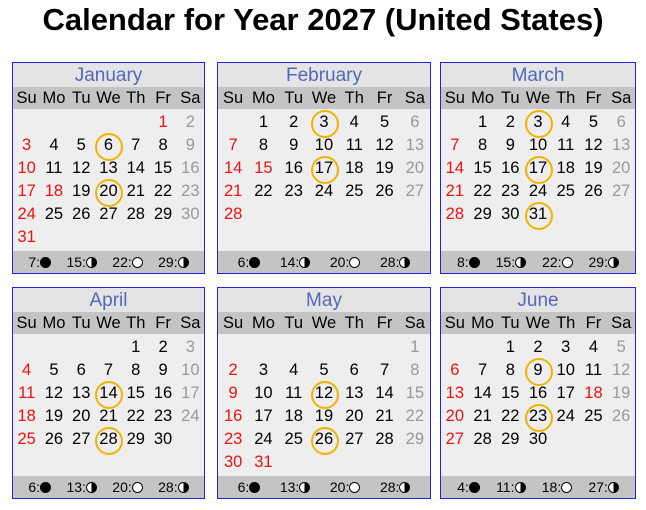 The width and height of the screenshot is (646, 510). Describe the element at coordinates (384, 393) in the screenshot. I see `day-cell: 14` at that location.